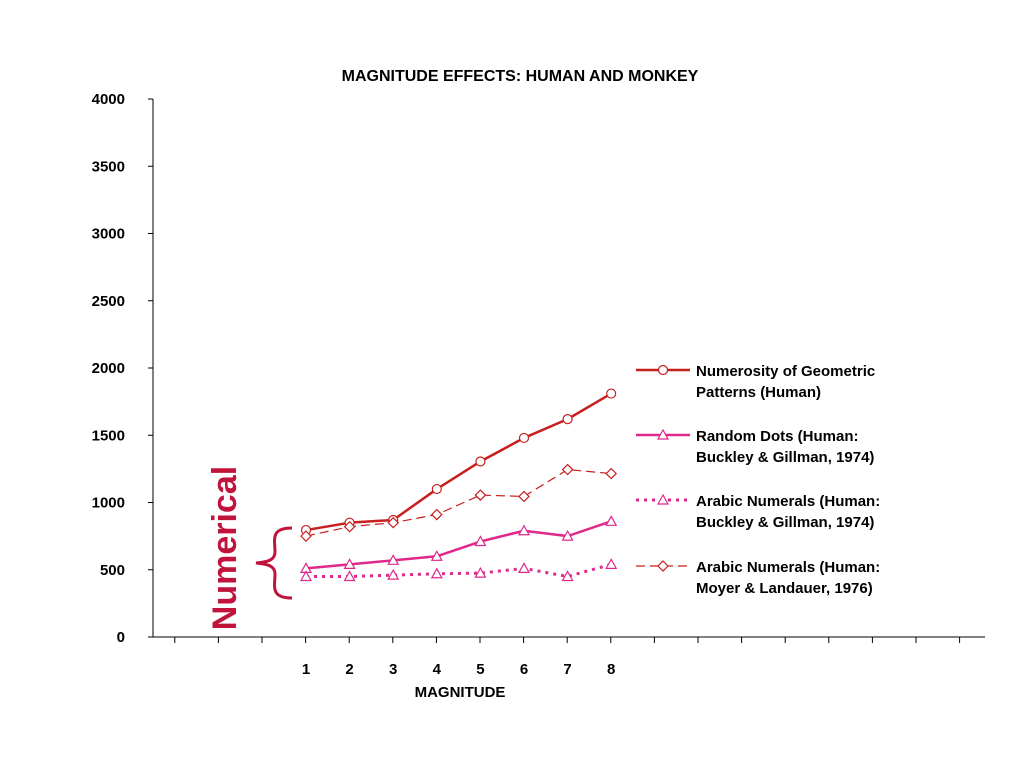 The width and height of the screenshot is (1024, 768). Describe the element at coordinates (785, 371) in the screenshot. I see `legend-label: Numerosity of Geometric` at that location.